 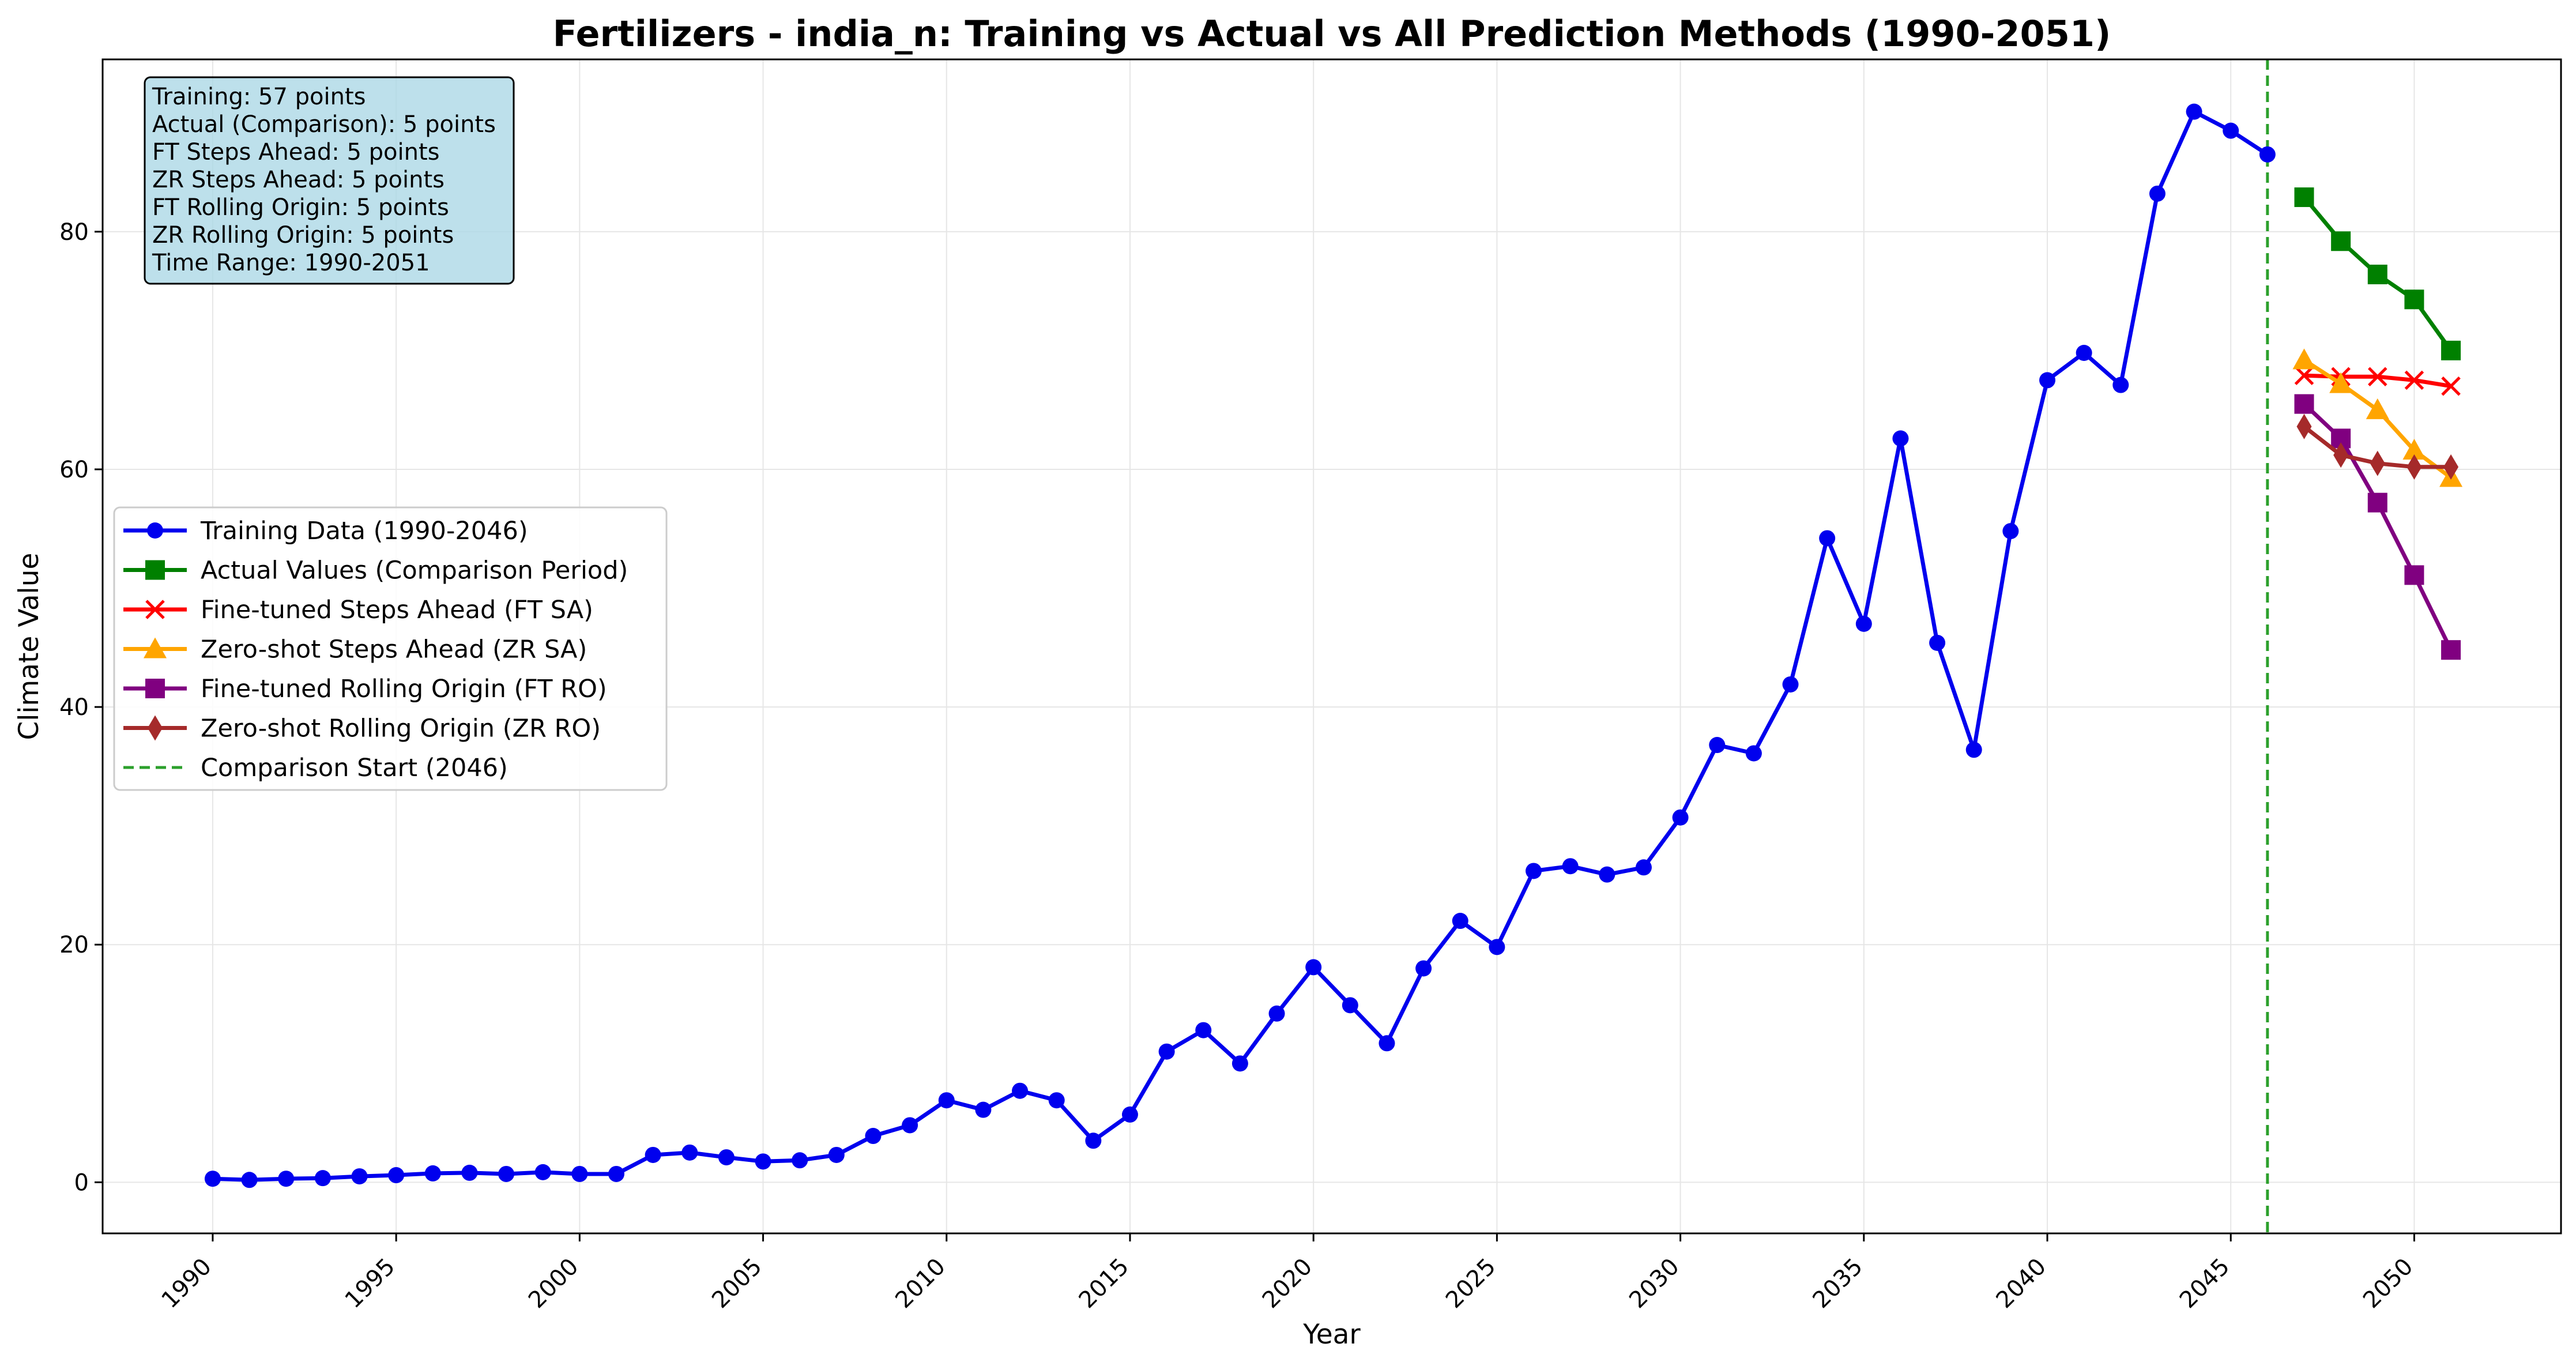 I want to click on legend-label: Actual Values (Comparison Period), so click(x=414, y=570).